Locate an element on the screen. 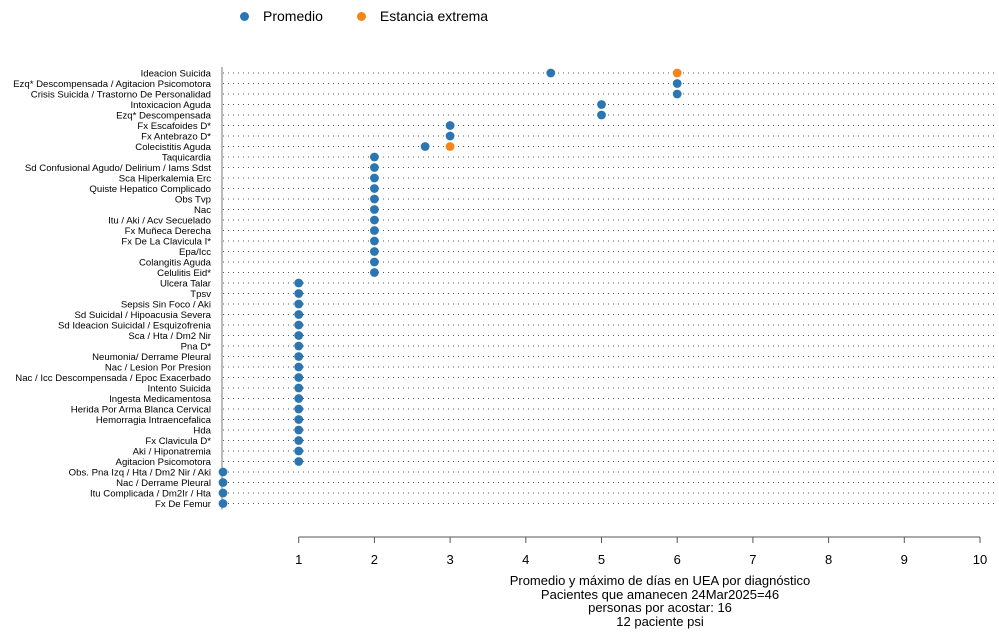 The image size is (999, 639). category-label: Sd Ideacion Suicidal / Esquizofrenia is located at coordinates (135, 326).